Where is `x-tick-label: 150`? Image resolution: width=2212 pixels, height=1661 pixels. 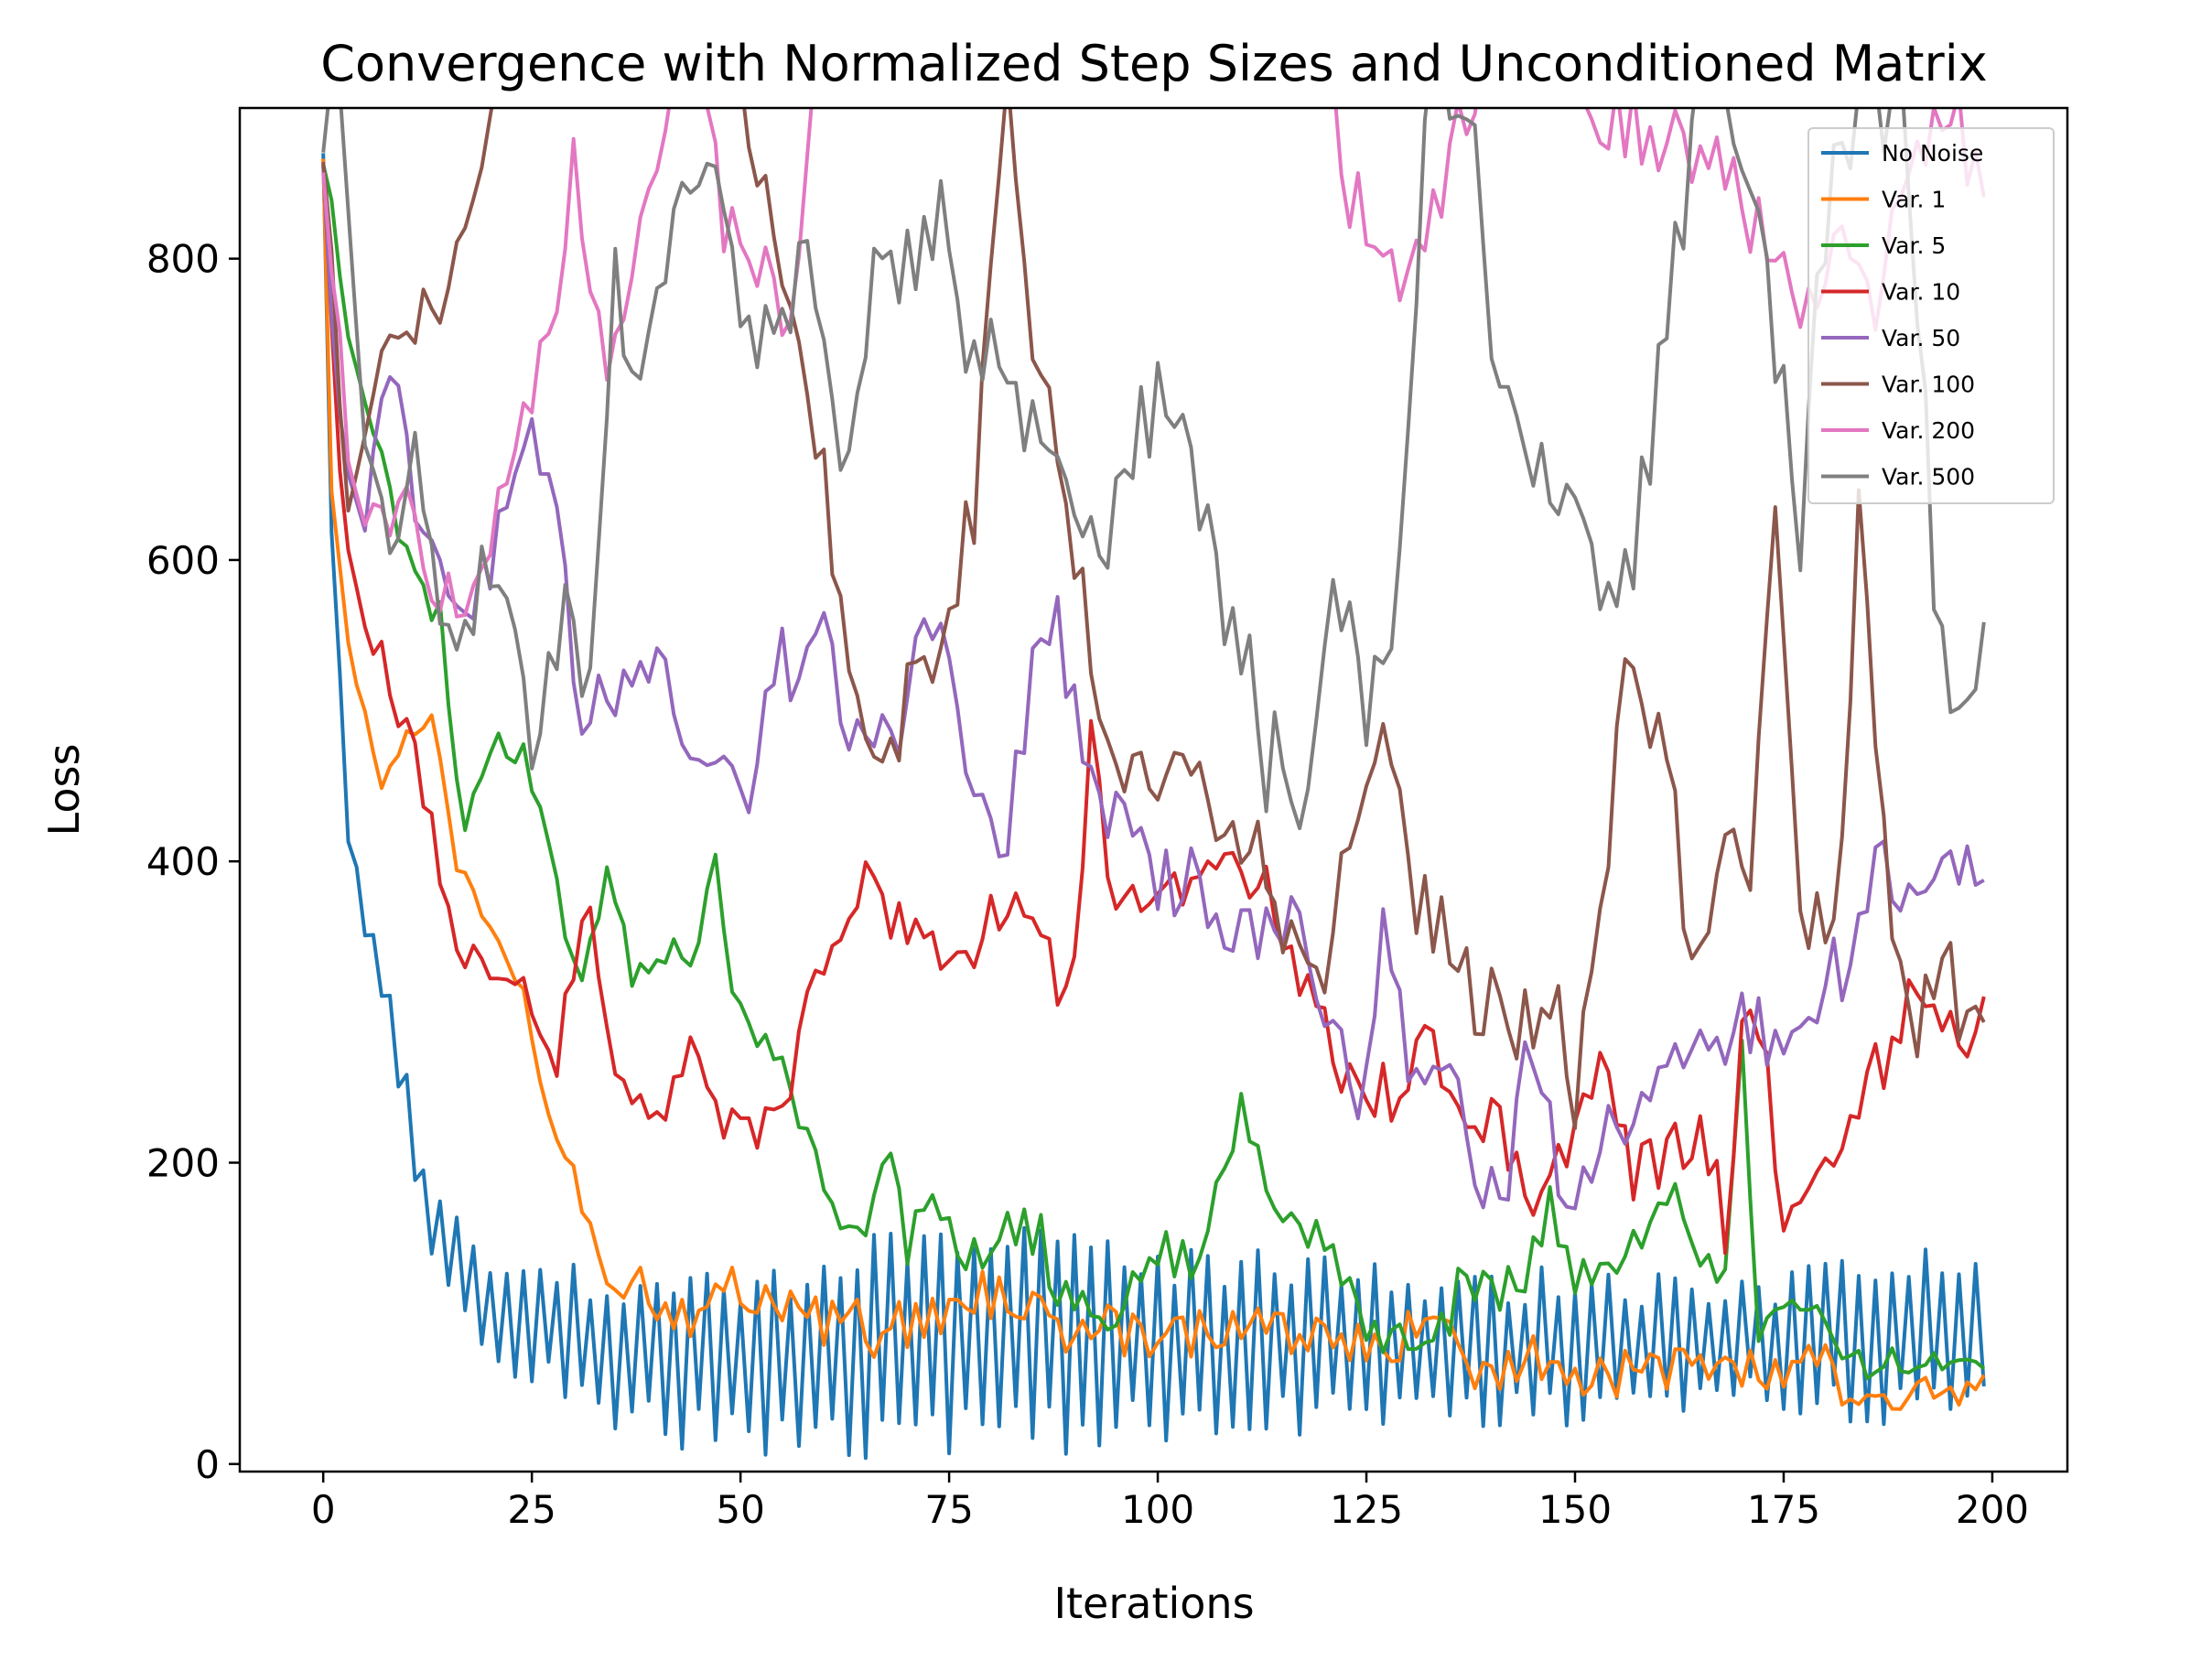 x-tick-label: 150 is located at coordinates (1575, 1509).